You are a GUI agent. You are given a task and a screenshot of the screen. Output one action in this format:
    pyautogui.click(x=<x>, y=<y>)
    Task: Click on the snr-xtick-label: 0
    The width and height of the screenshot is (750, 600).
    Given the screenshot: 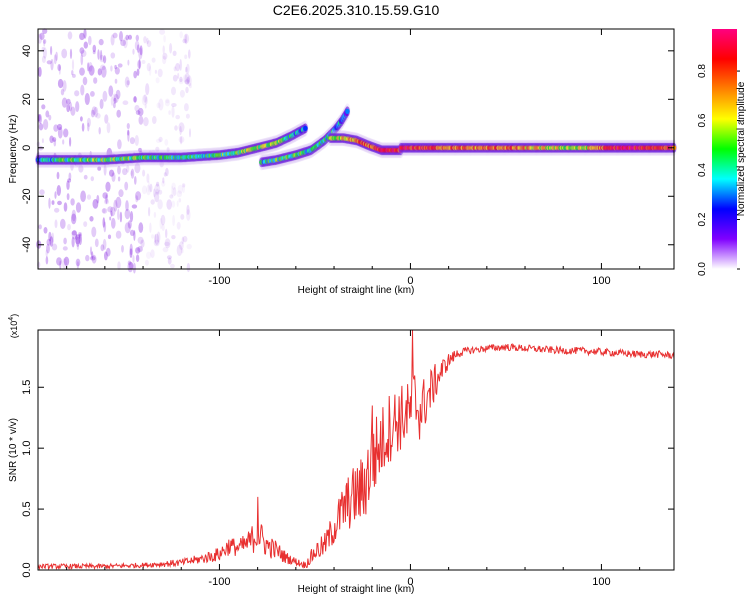 What is the action you would take?
    pyautogui.click(x=410, y=582)
    